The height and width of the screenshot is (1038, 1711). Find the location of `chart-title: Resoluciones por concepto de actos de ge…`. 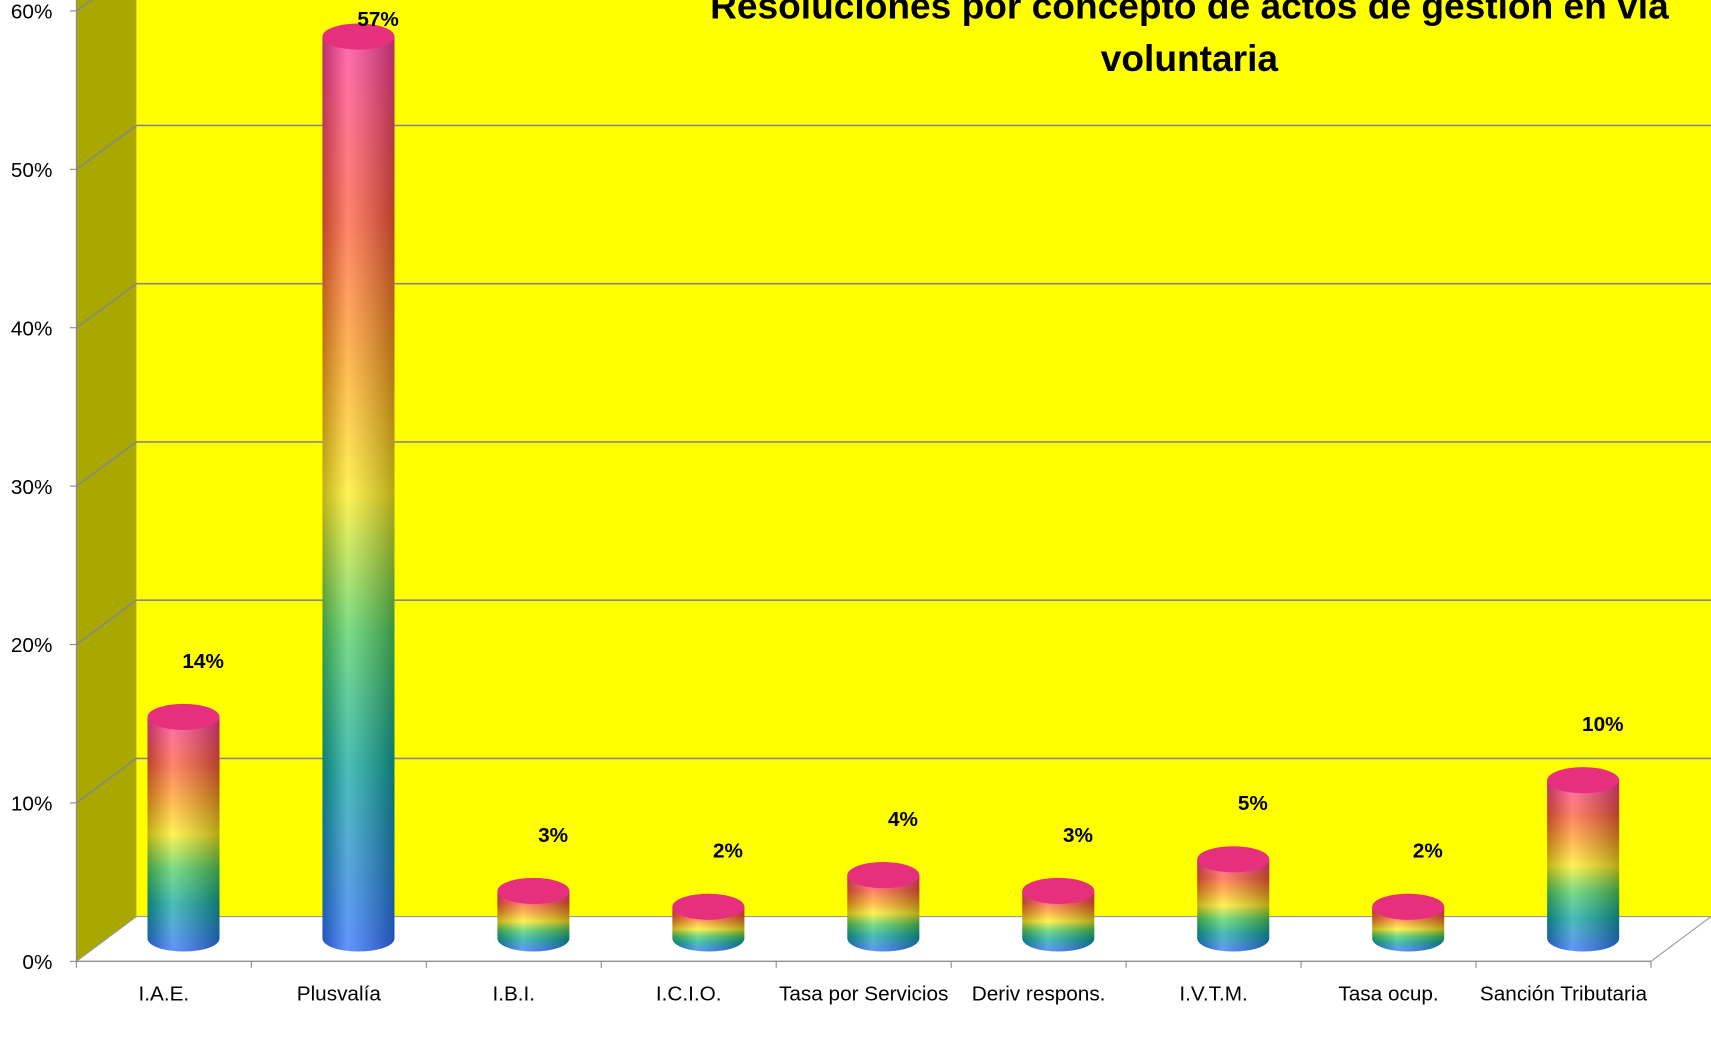

chart-title: Resoluciones por concepto de actos de ge… is located at coordinates (1189, 40).